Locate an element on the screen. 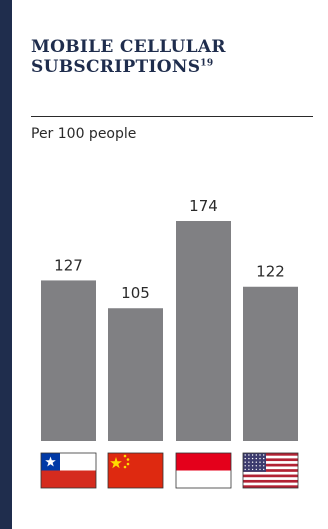 This screenshot has height=529, width=328. china-flag-icon is located at coordinates (135, 470).